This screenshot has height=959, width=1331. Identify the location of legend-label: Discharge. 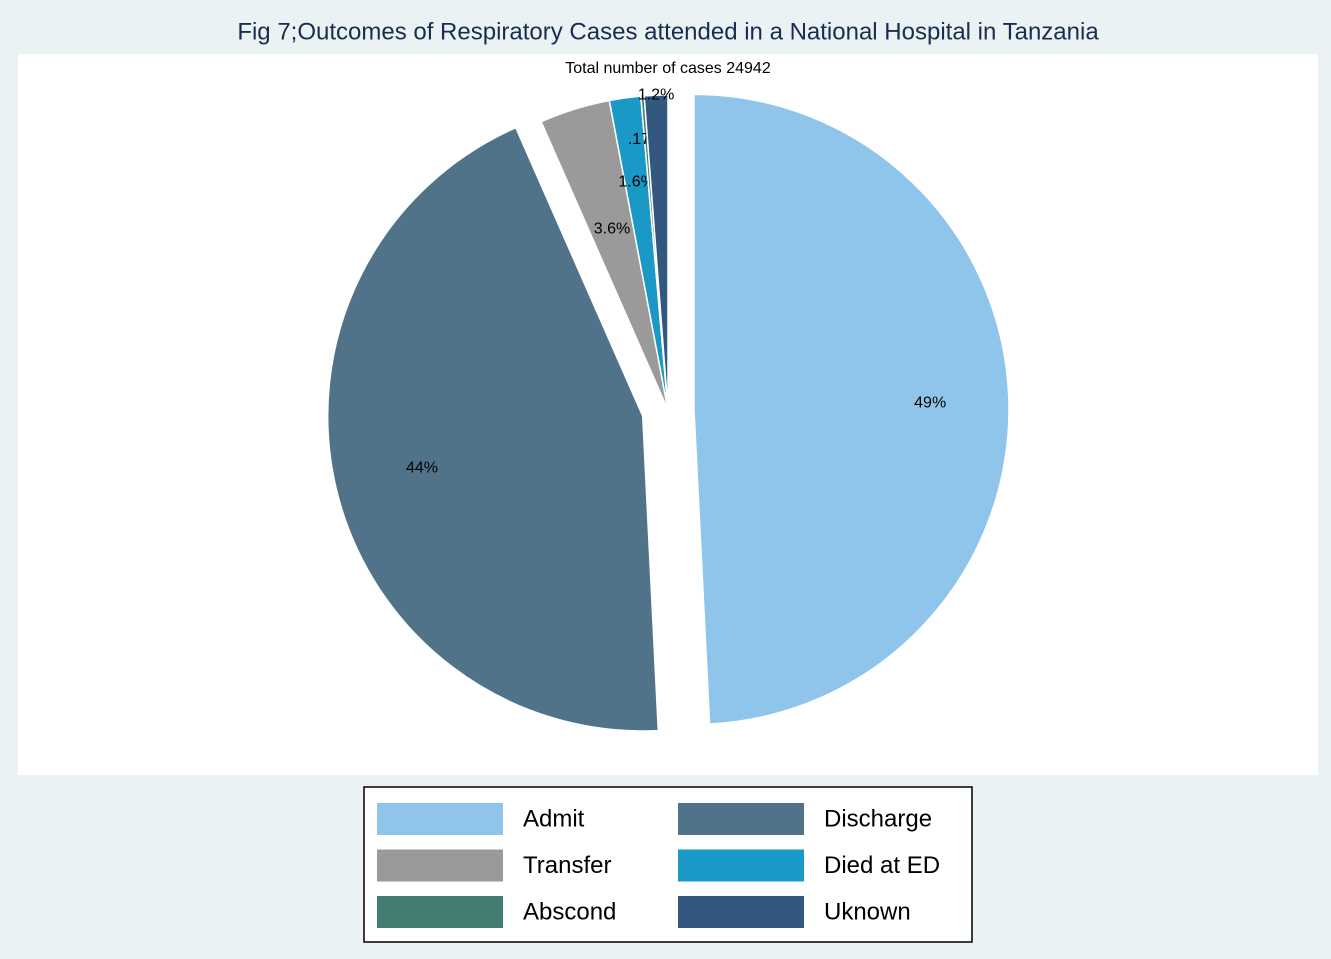
(878, 818).